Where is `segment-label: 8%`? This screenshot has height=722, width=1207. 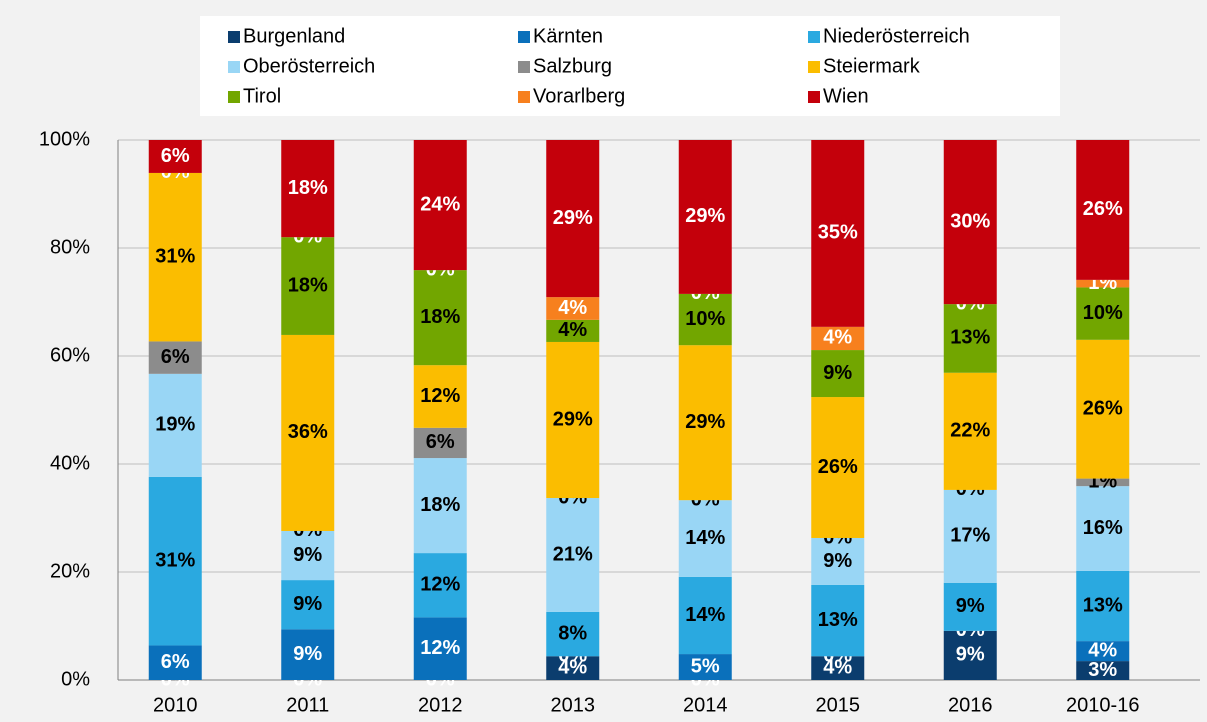
segment-label: 8% is located at coordinates (572, 633).